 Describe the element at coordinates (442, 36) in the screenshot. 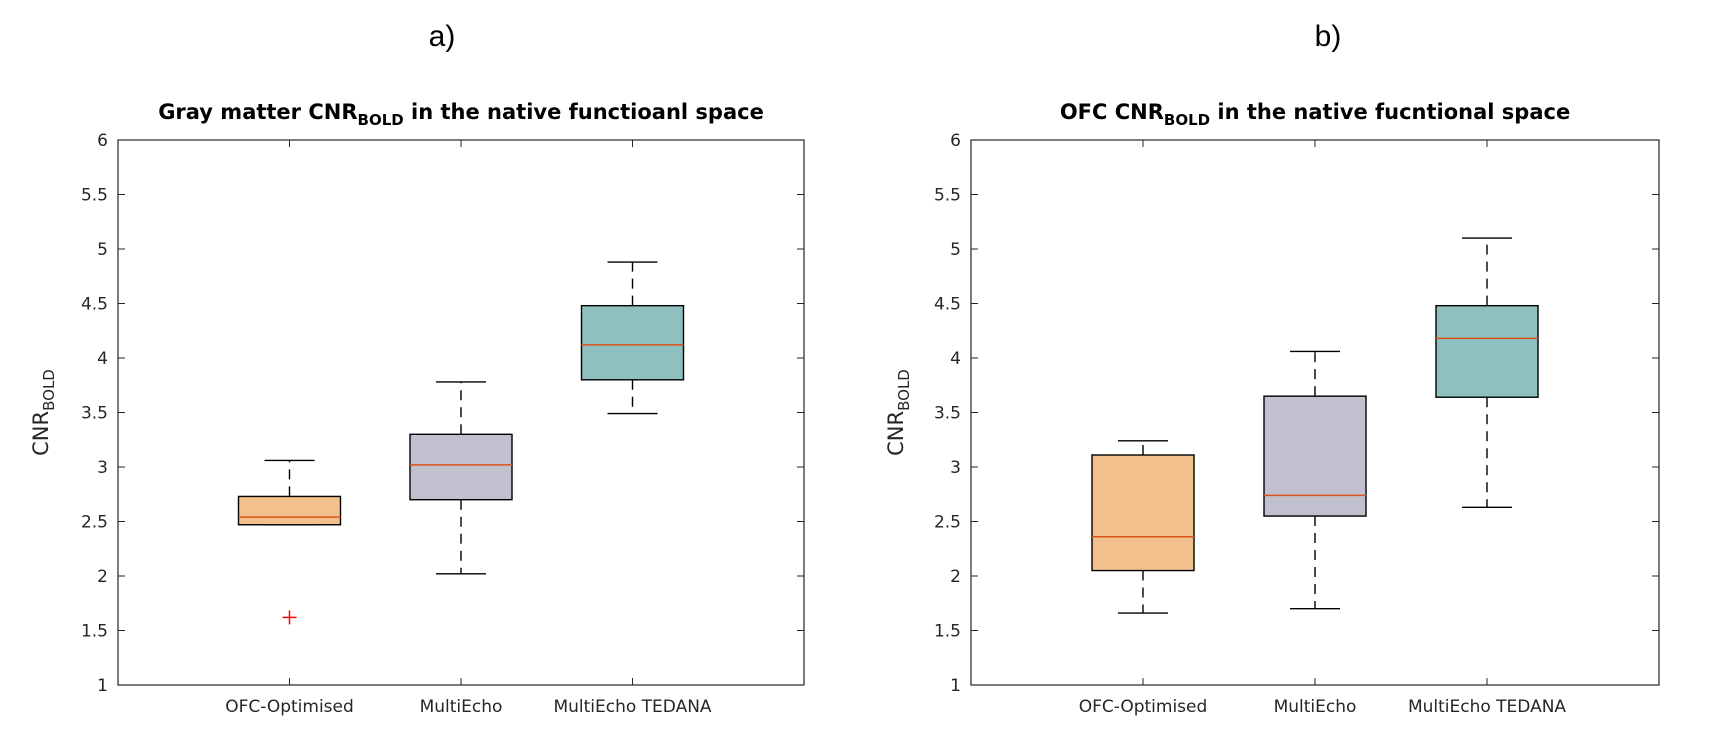

I see `panel-label: a)` at that location.